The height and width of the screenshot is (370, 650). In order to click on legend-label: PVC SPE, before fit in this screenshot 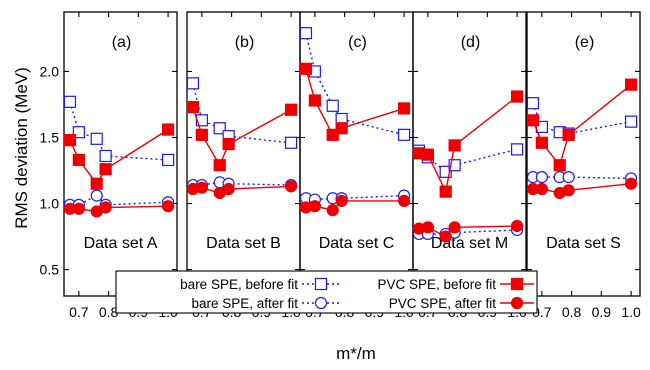, I will do `click(436, 284)`.